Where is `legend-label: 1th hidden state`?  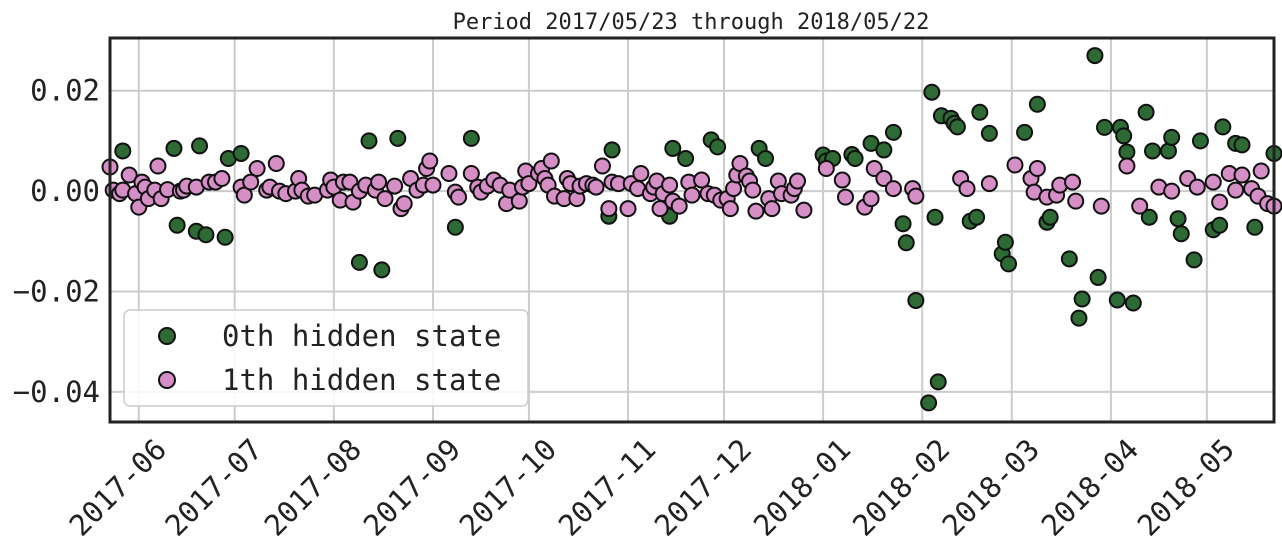 legend-label: 1th hidden state is located at coordinates (361, 380).